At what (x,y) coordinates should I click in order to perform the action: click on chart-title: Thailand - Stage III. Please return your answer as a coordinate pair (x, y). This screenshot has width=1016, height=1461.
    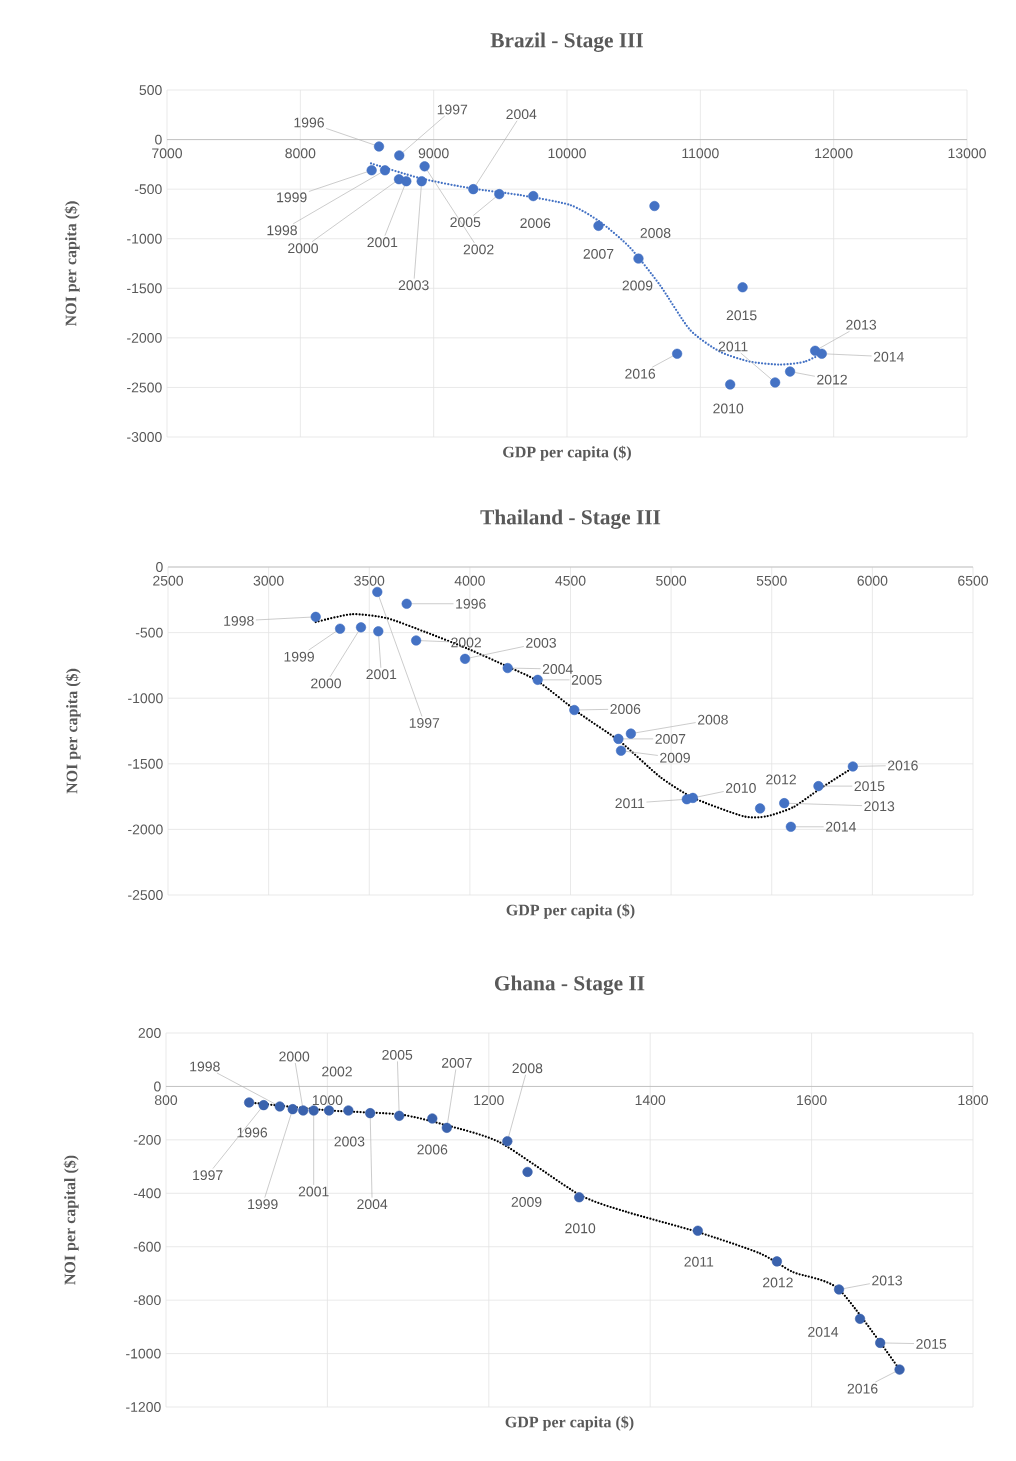
    Looking at the image, I should click on (570, 519).